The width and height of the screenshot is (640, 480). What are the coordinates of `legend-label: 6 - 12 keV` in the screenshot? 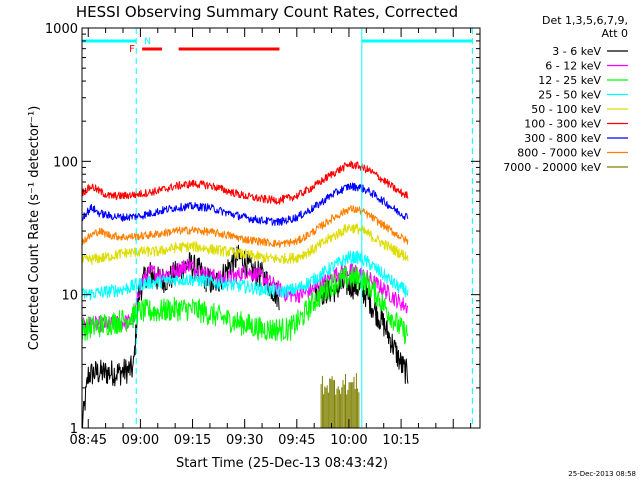 It's located at (573, 66).